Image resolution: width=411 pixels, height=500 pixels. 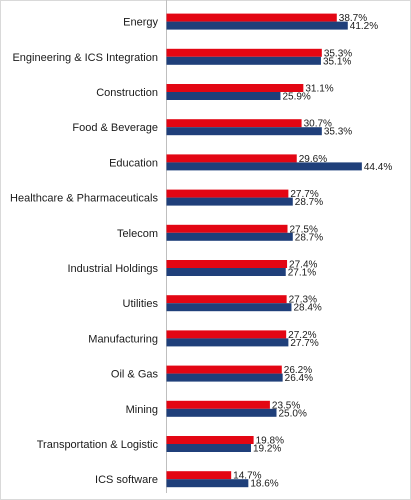 I want to click on category-label: Healthcare & Pharmaceuticals, so click(x=84, y=199).